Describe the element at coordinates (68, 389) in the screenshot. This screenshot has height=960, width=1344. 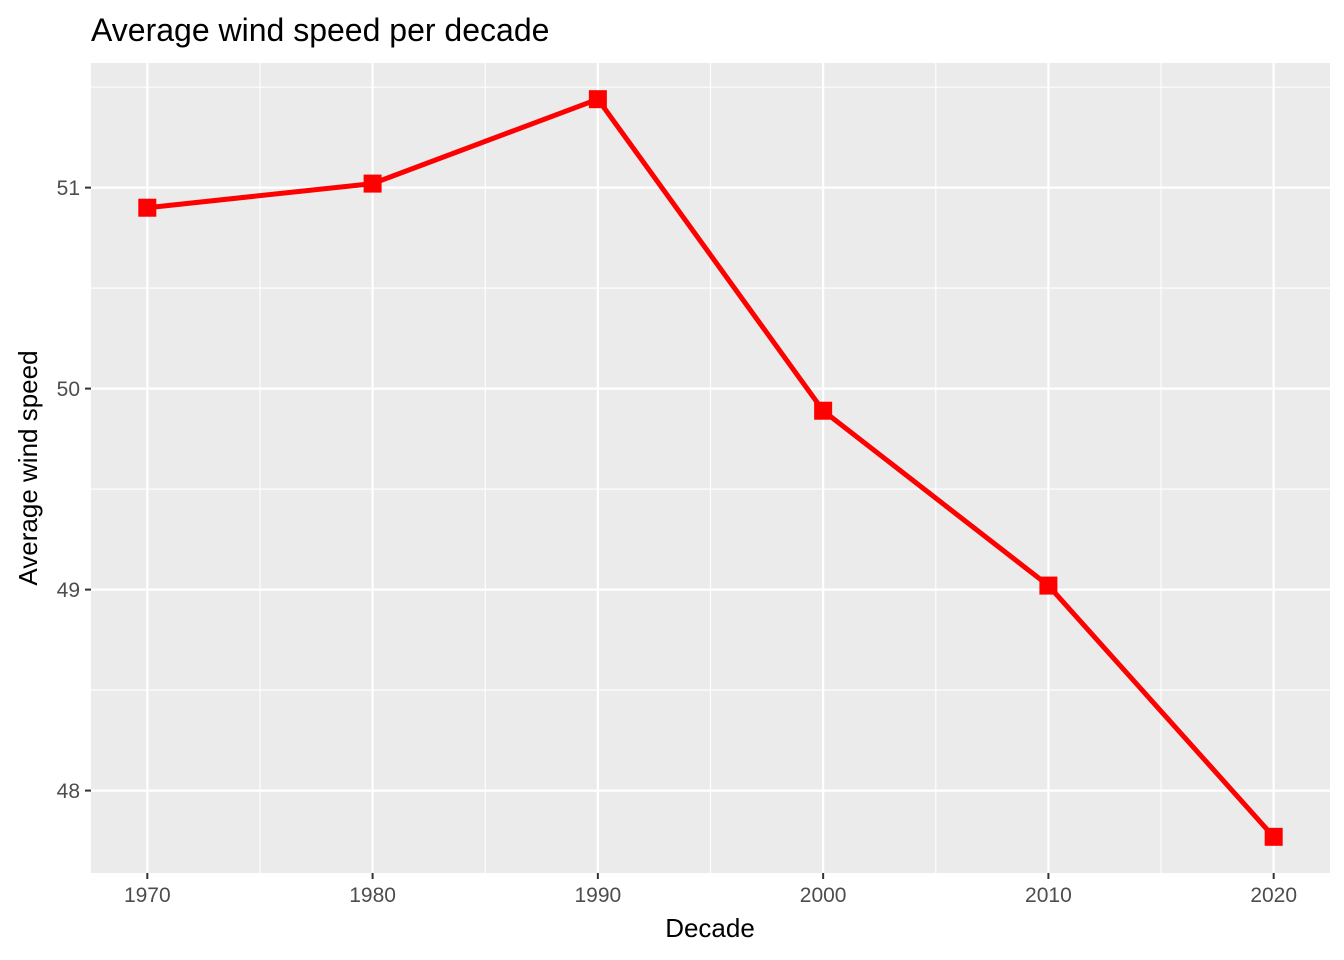
I see `y-tick-label: 50` at that location.